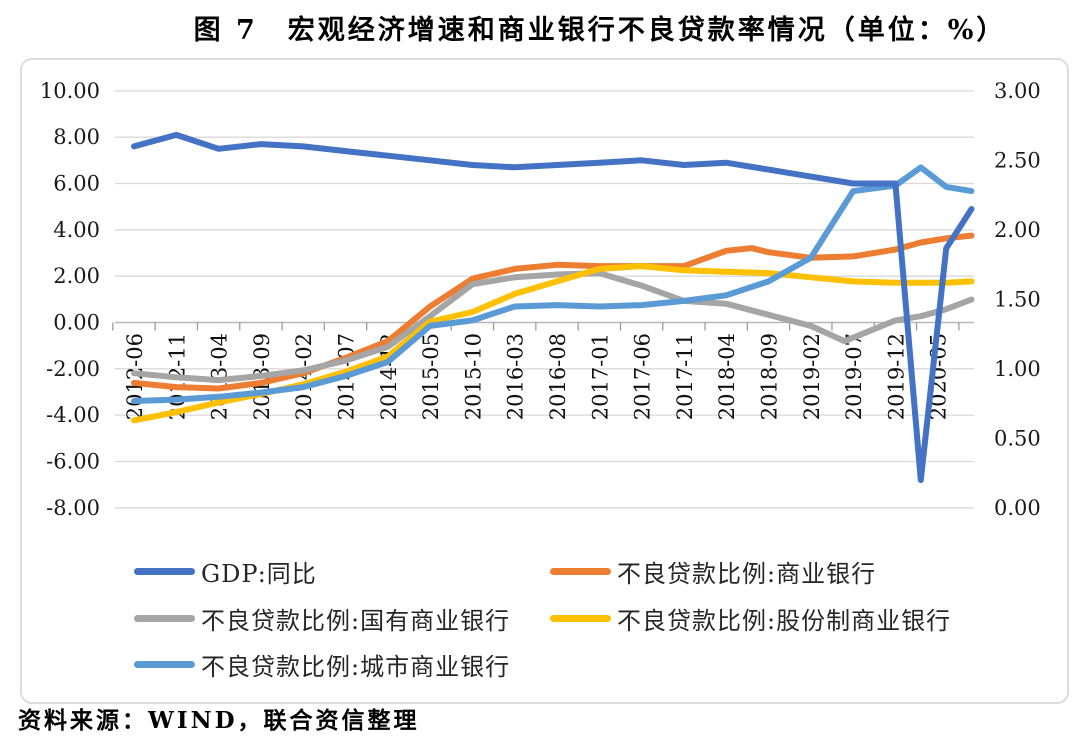 The height and width of the screenshot is (747, 1080). What do you see at coordinates (76, 276) in the screenshot?
I see `left-axis-tick-label: 2.00` at bounding box center [76, 276].